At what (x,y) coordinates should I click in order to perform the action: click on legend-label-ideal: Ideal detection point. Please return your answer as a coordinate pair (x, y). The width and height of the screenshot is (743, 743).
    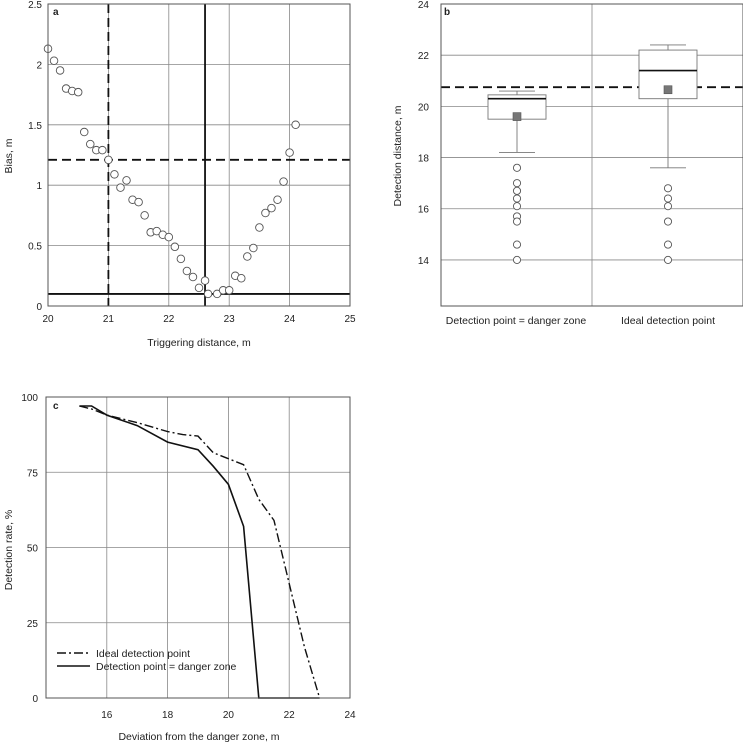
    Looking at the image, I should click on (143, 654).